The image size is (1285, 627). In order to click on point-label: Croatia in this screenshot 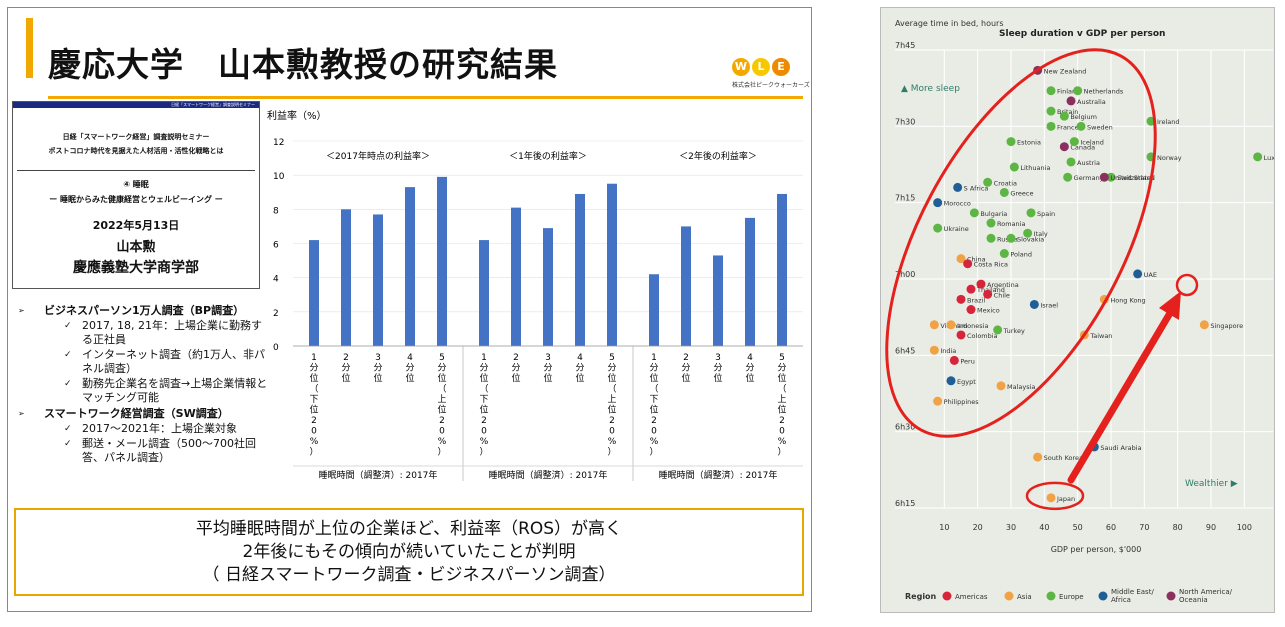, I will do `click(1005, 183)`.